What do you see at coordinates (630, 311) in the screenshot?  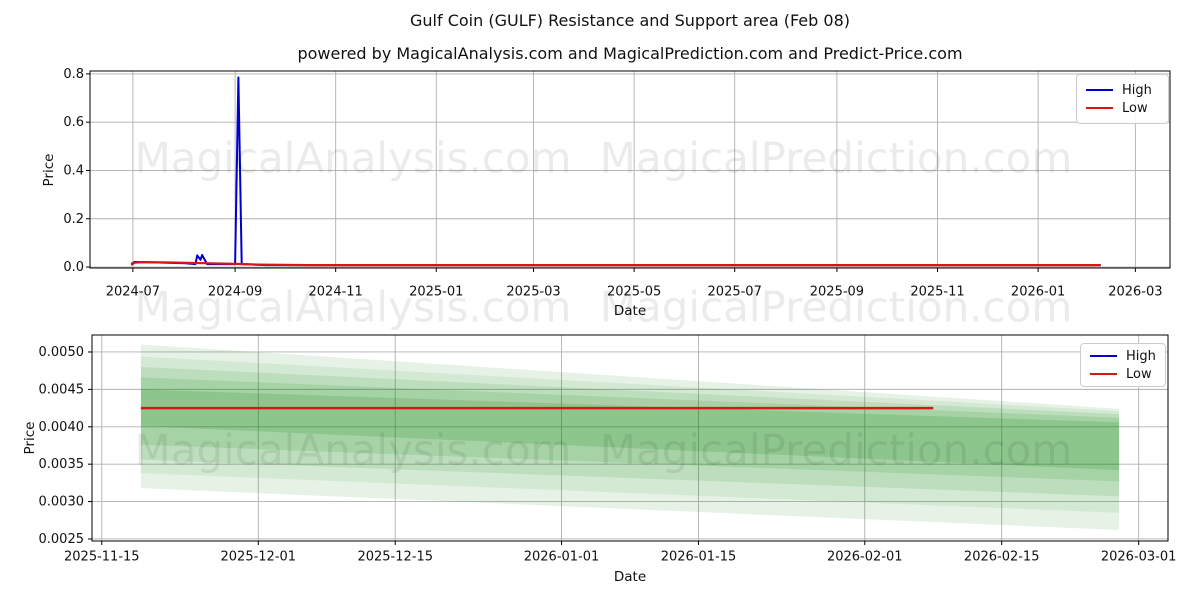 I see `top-chart-x-axis-label: Date` at bounding box center [630, 311].